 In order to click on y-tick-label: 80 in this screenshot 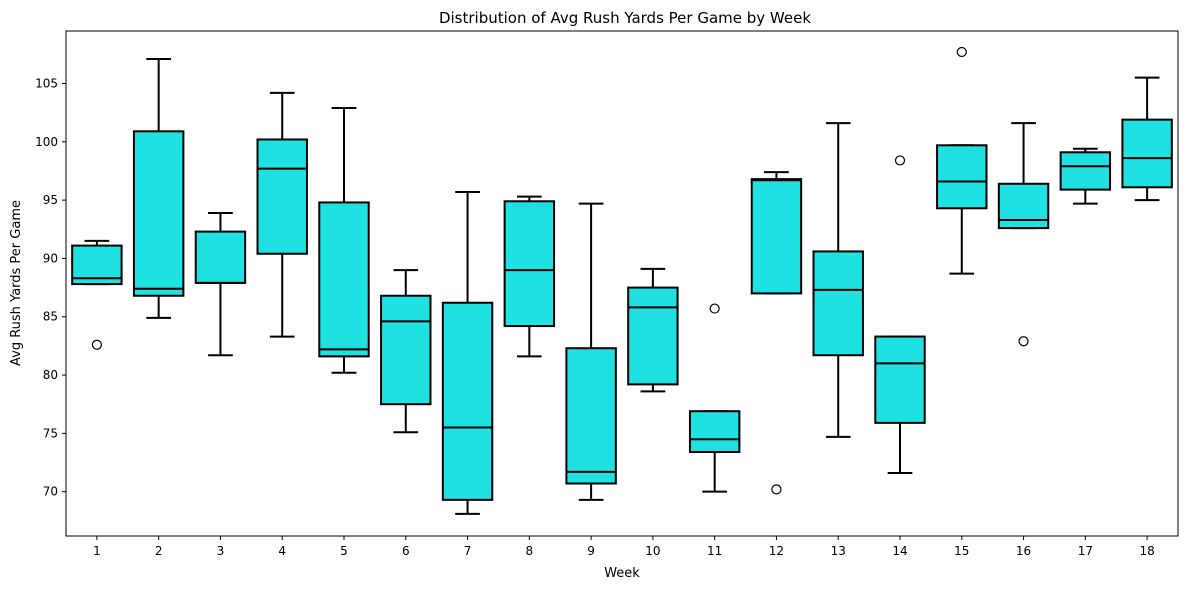, I will do `click(50, 375)`.